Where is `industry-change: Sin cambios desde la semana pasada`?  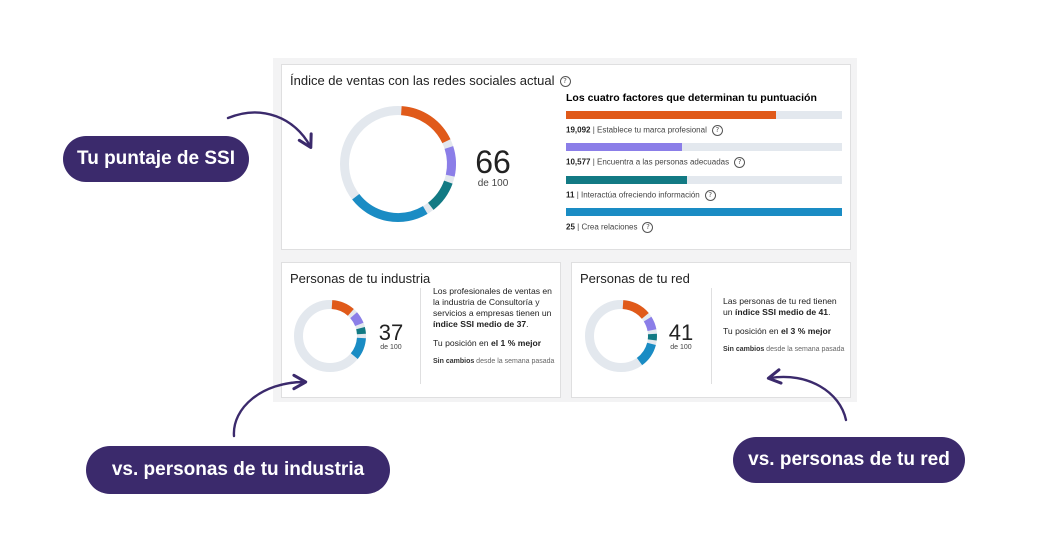 industry-change: Sin cambios desde la semana pasada is located at coordinates (494, 361).